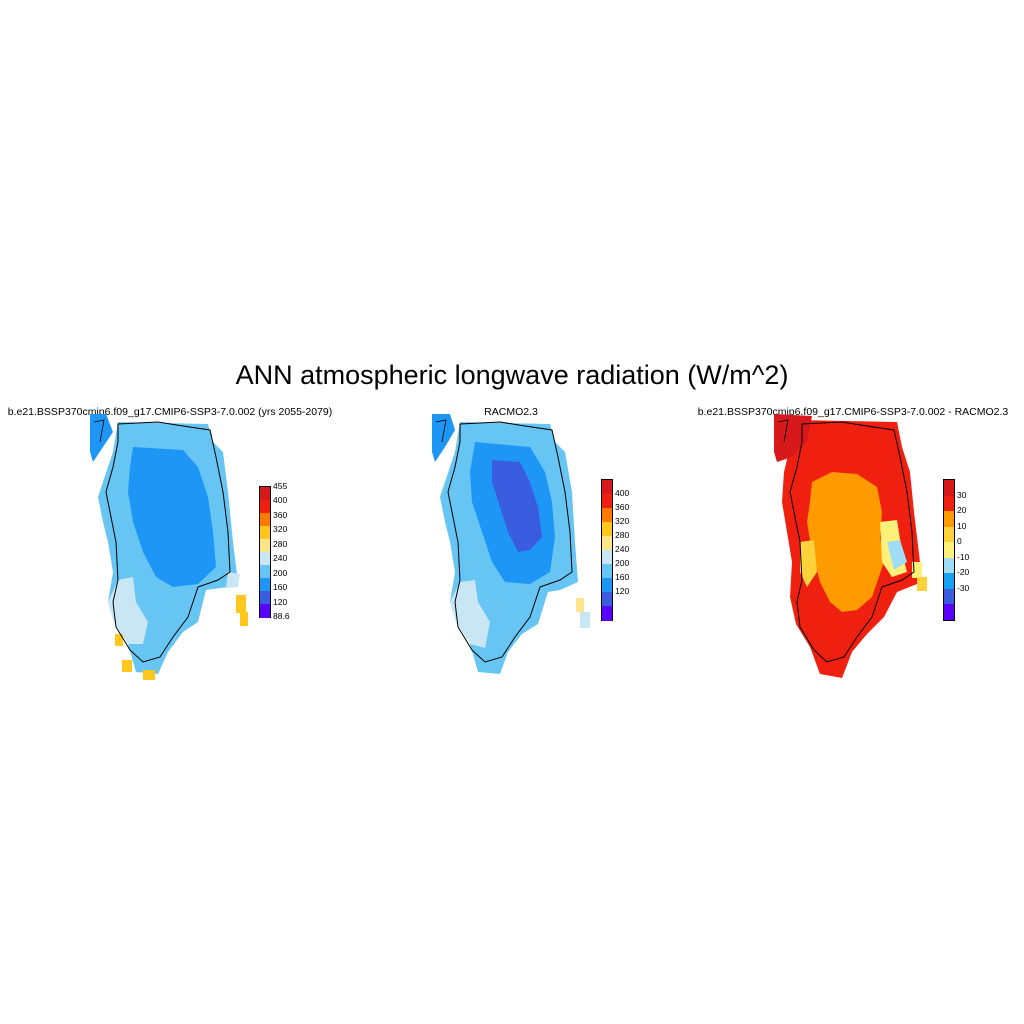 This screenshot has width=1024, height=1024. What do you see at coordinates (962, 510) in the screenshot?
I see `colorbar-diff-label: 20` at bounding box center [962, 510].